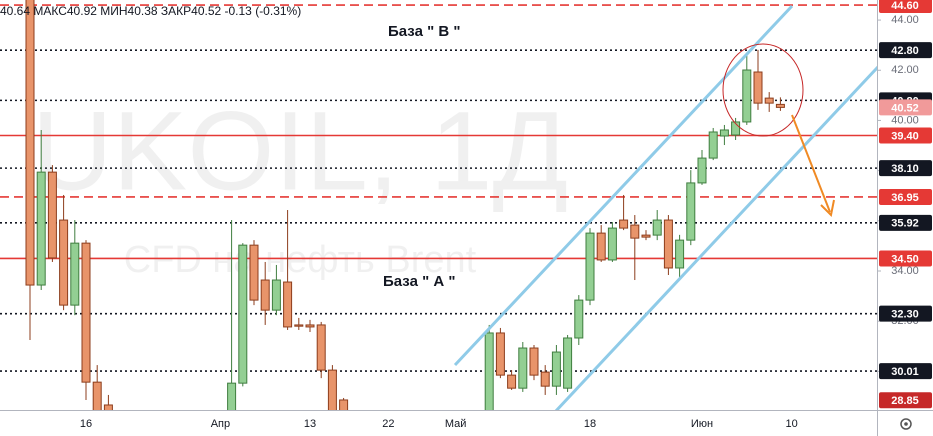  Describe the element at coordinates (905, 70) in the screenshot. I see `y-tick-label: 42.00` at that location.